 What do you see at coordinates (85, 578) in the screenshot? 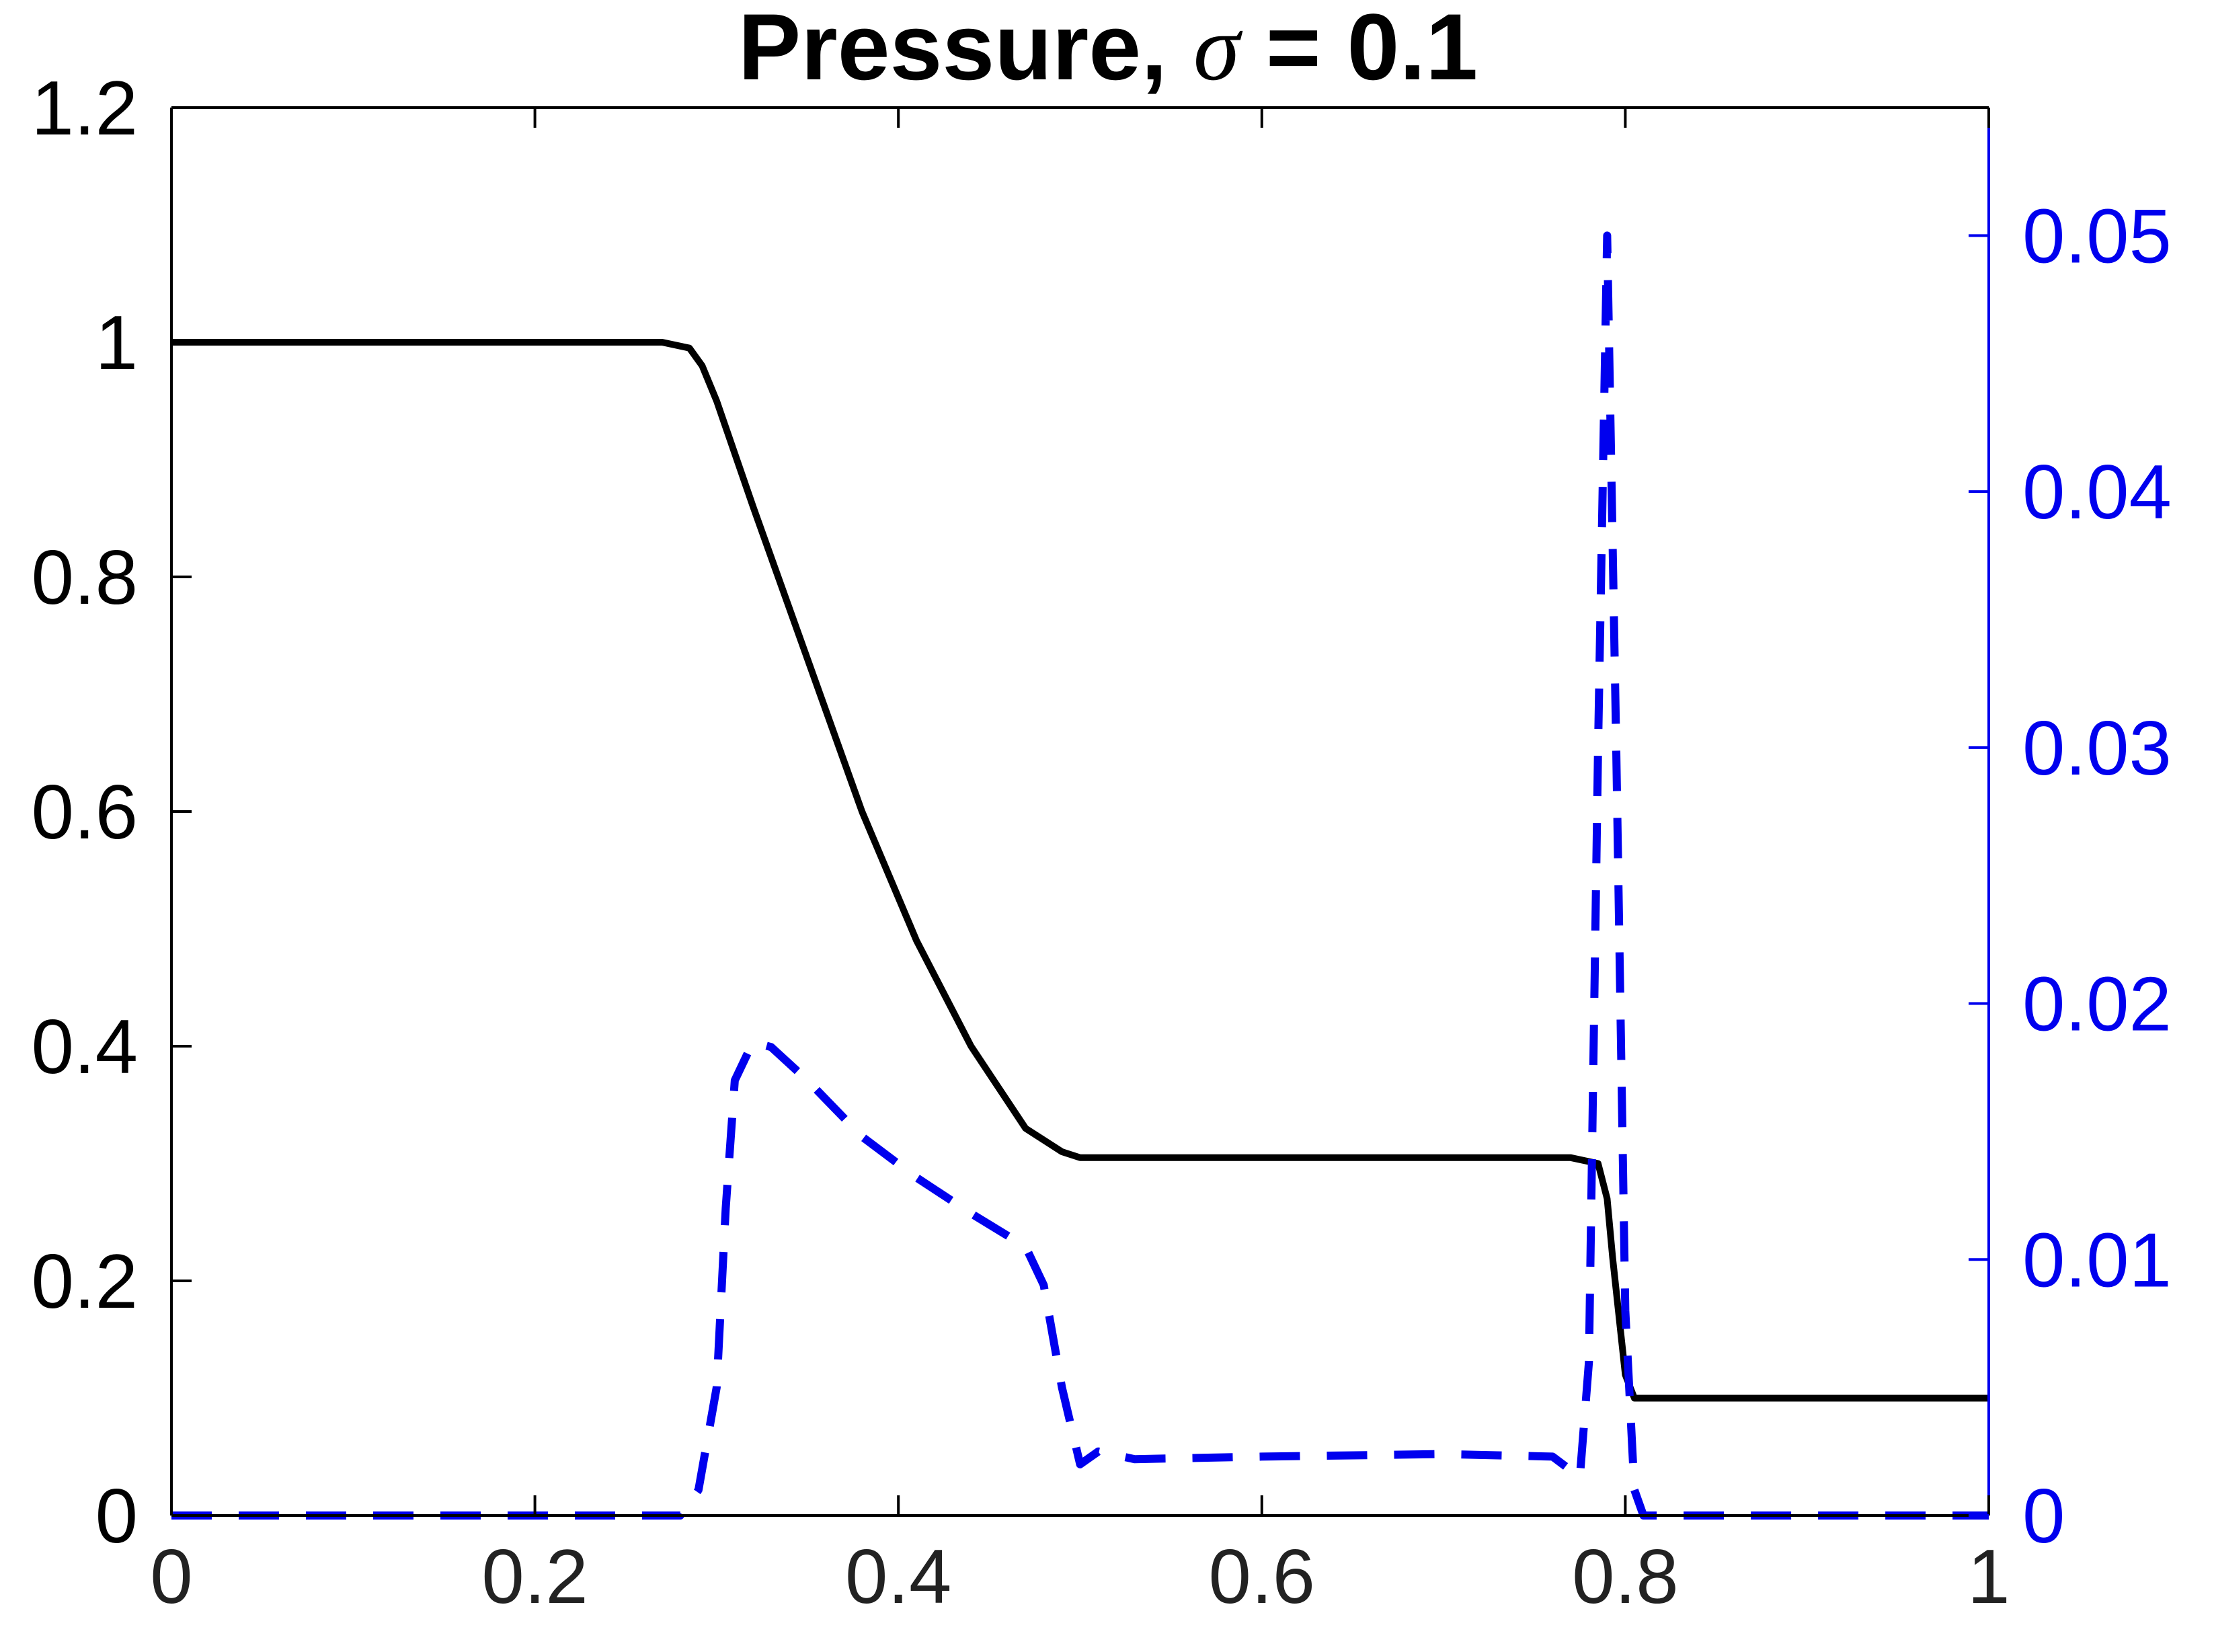
I see `y-left-tick-label: 0.8` at bounding box center [85, 578].